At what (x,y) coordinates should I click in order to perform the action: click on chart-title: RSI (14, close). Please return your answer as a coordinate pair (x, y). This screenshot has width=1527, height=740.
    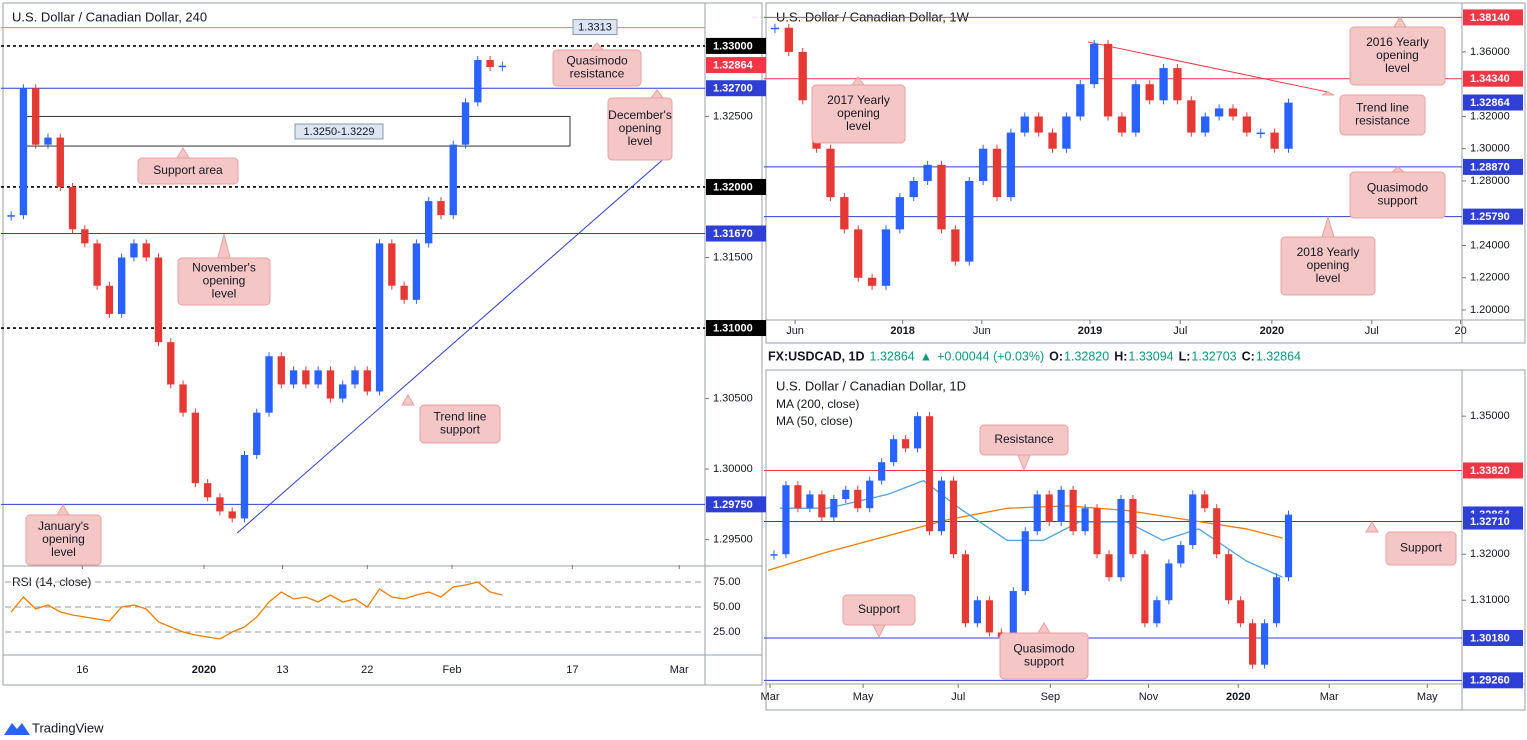
    Looking at the image, I should click on (51, 582).